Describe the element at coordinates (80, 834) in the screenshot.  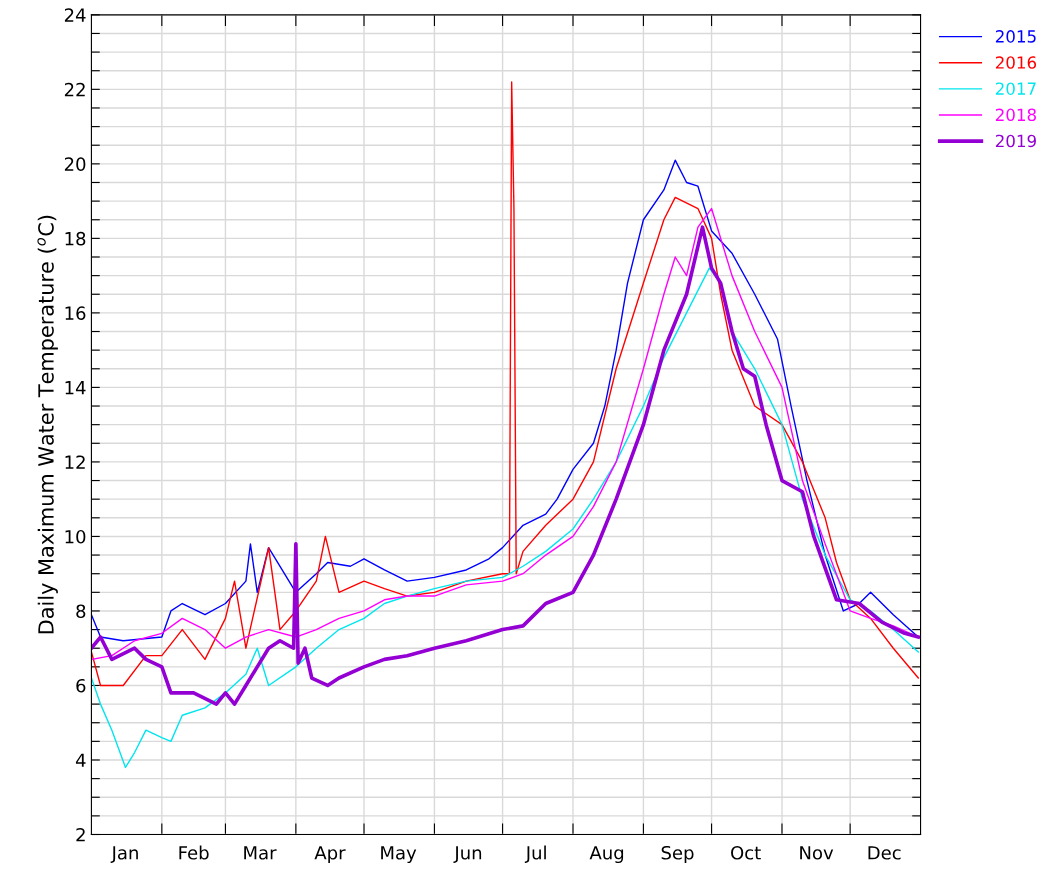
I see `y-tick-label: 2` at that location.